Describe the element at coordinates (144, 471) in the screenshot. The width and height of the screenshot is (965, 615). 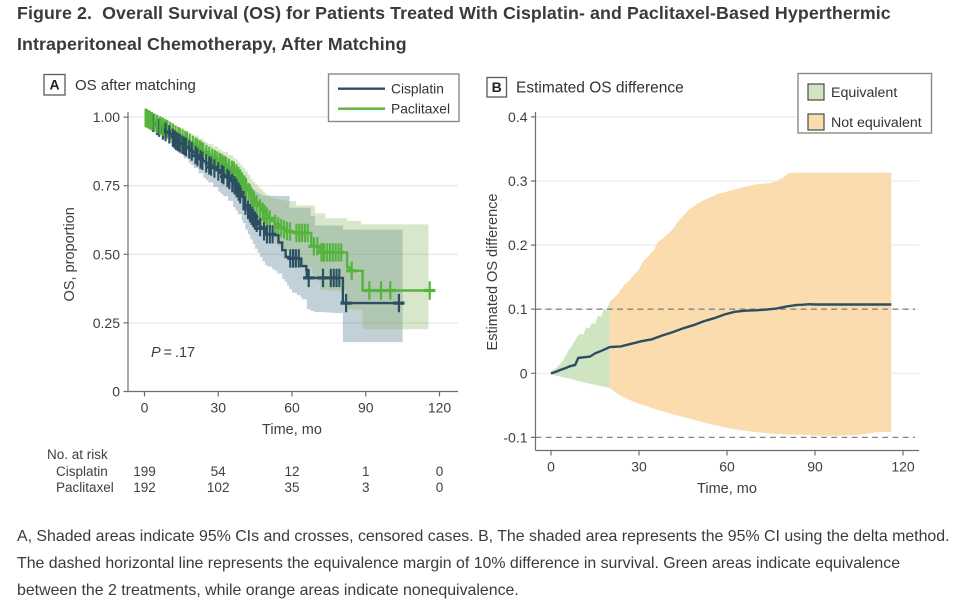
I see `svg-text: 199` at that location.